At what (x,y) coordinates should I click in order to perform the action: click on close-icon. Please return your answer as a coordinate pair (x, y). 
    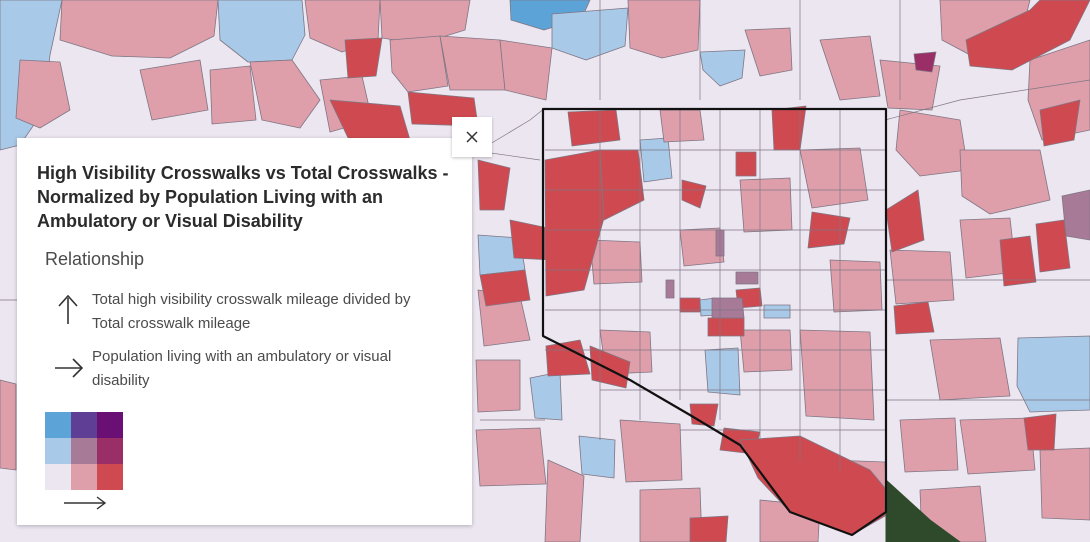
    Looking at the image, I should click on (472, 137).